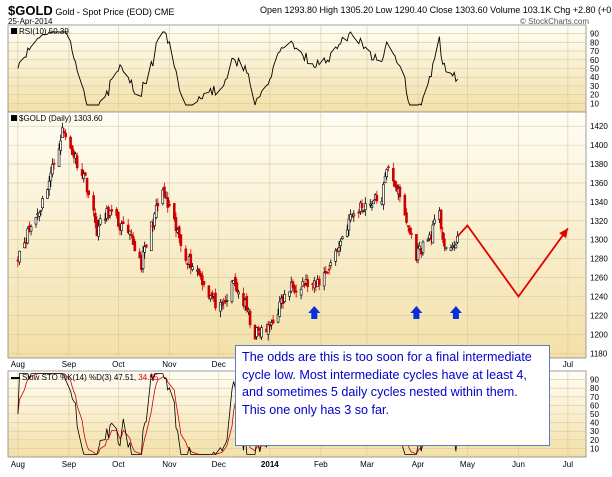  What do you see at coordinates (118, 464) in the screenshot?
I see `sto-x-tick-label: Oct` at bounding box center [118, 464].